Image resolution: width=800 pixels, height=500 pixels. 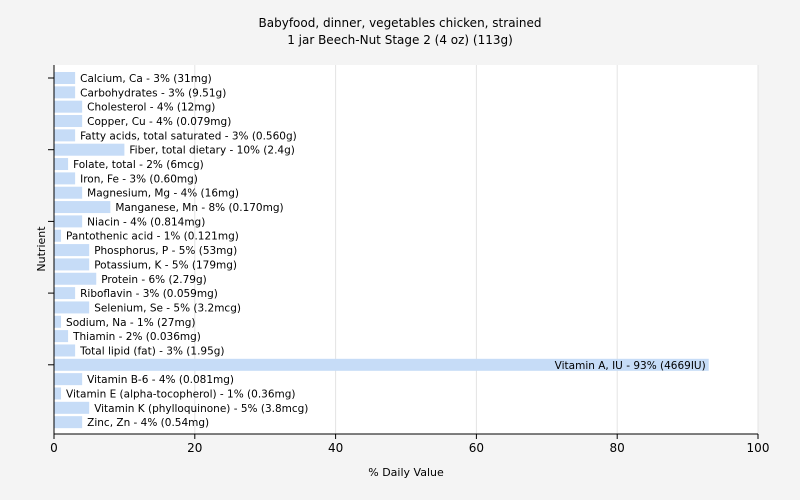 What do you see at coordinates (758, 448) in the screenshot?
I see `x-tick-label: 100` at bounding box center [758, 448].